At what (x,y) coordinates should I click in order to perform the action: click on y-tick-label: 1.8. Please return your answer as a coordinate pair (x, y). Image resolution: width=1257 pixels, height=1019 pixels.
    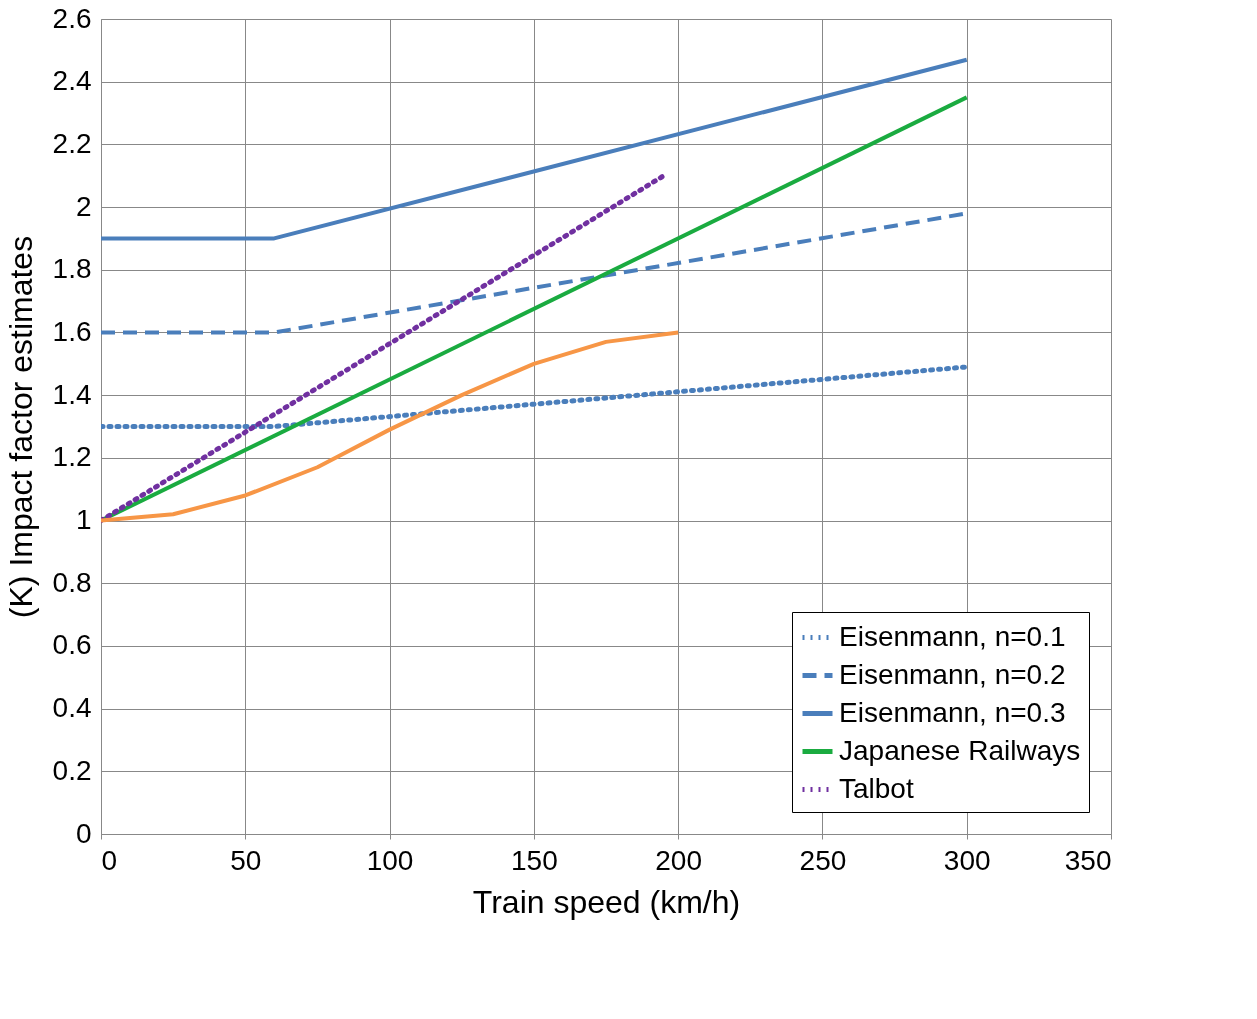
    Looking at the image, I should click on (72, 269).